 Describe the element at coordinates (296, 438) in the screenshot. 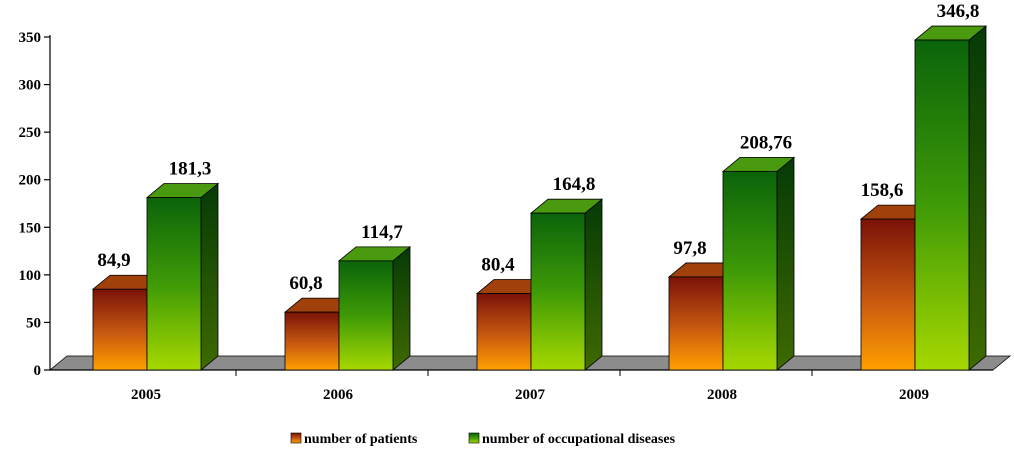

I see `legend-swatch-patients` at that location.